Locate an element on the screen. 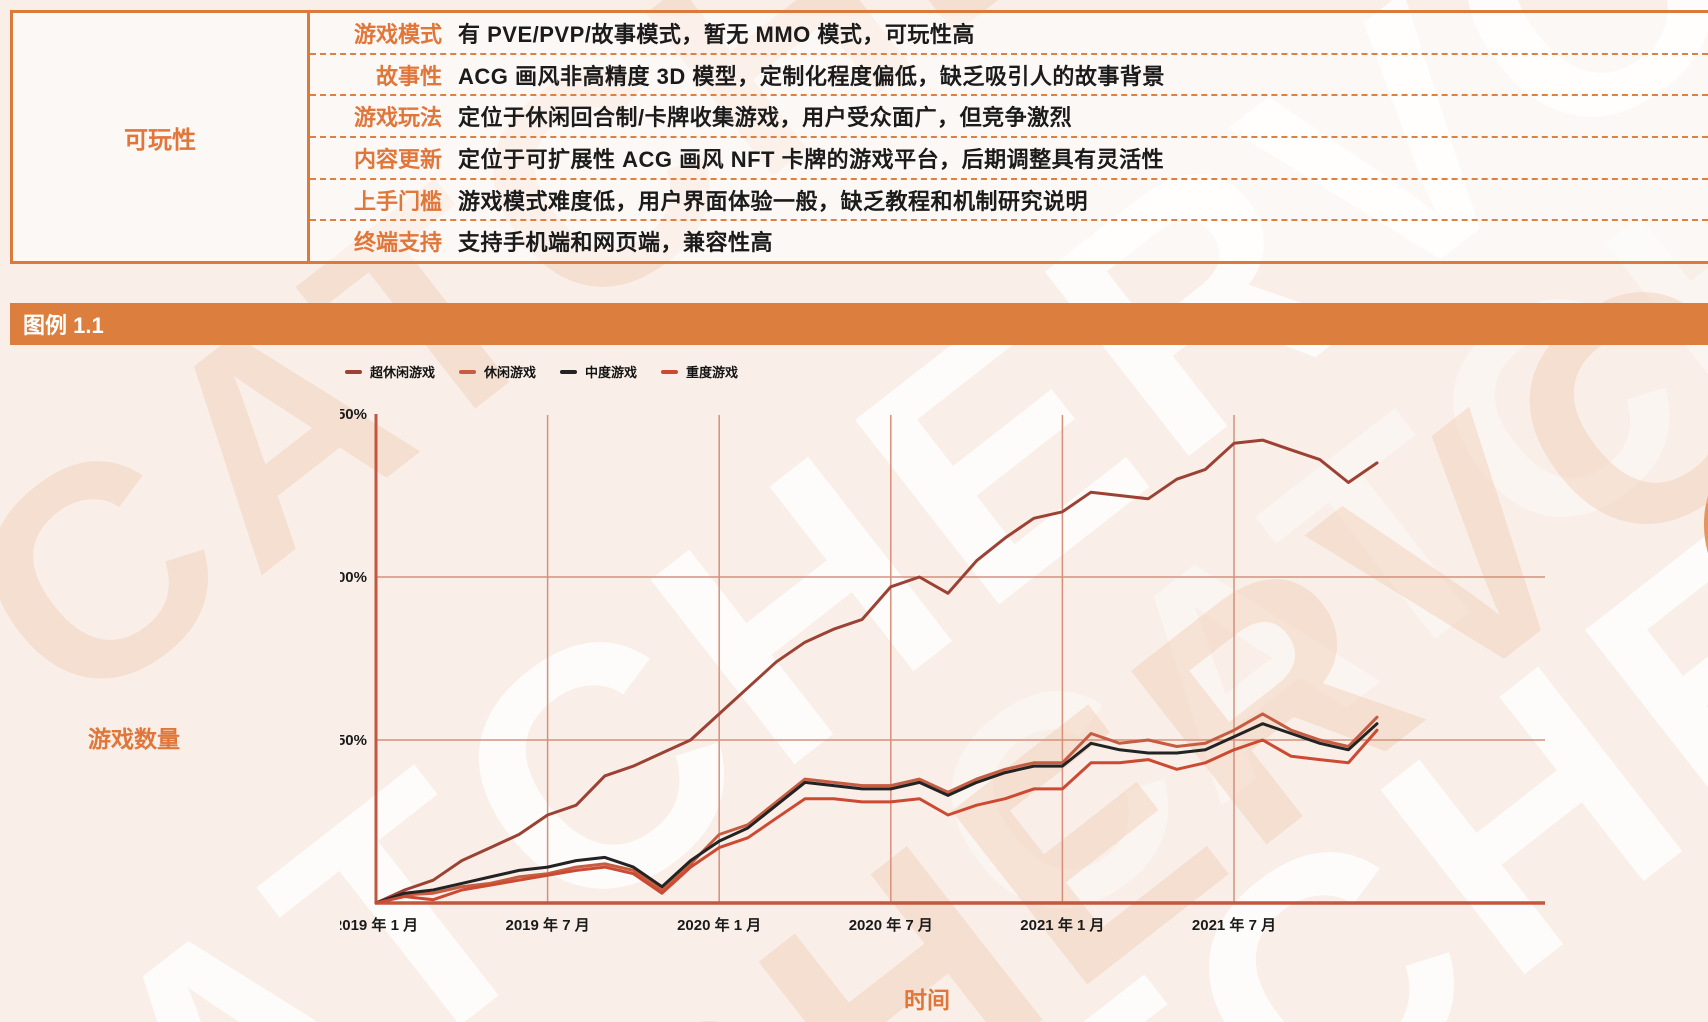 The image size is (1708, 1022). section-title: 图例 1.1 is located at coordinates (63, 325).